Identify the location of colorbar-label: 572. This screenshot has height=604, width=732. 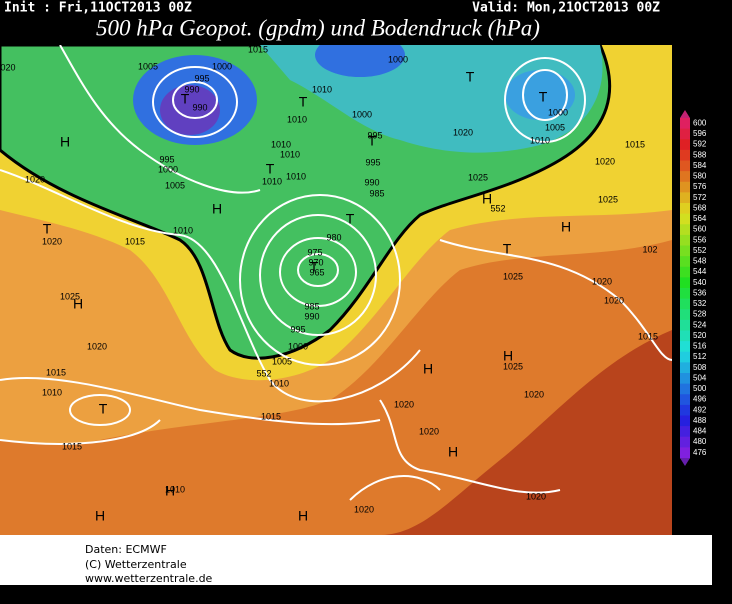
(700, 197).